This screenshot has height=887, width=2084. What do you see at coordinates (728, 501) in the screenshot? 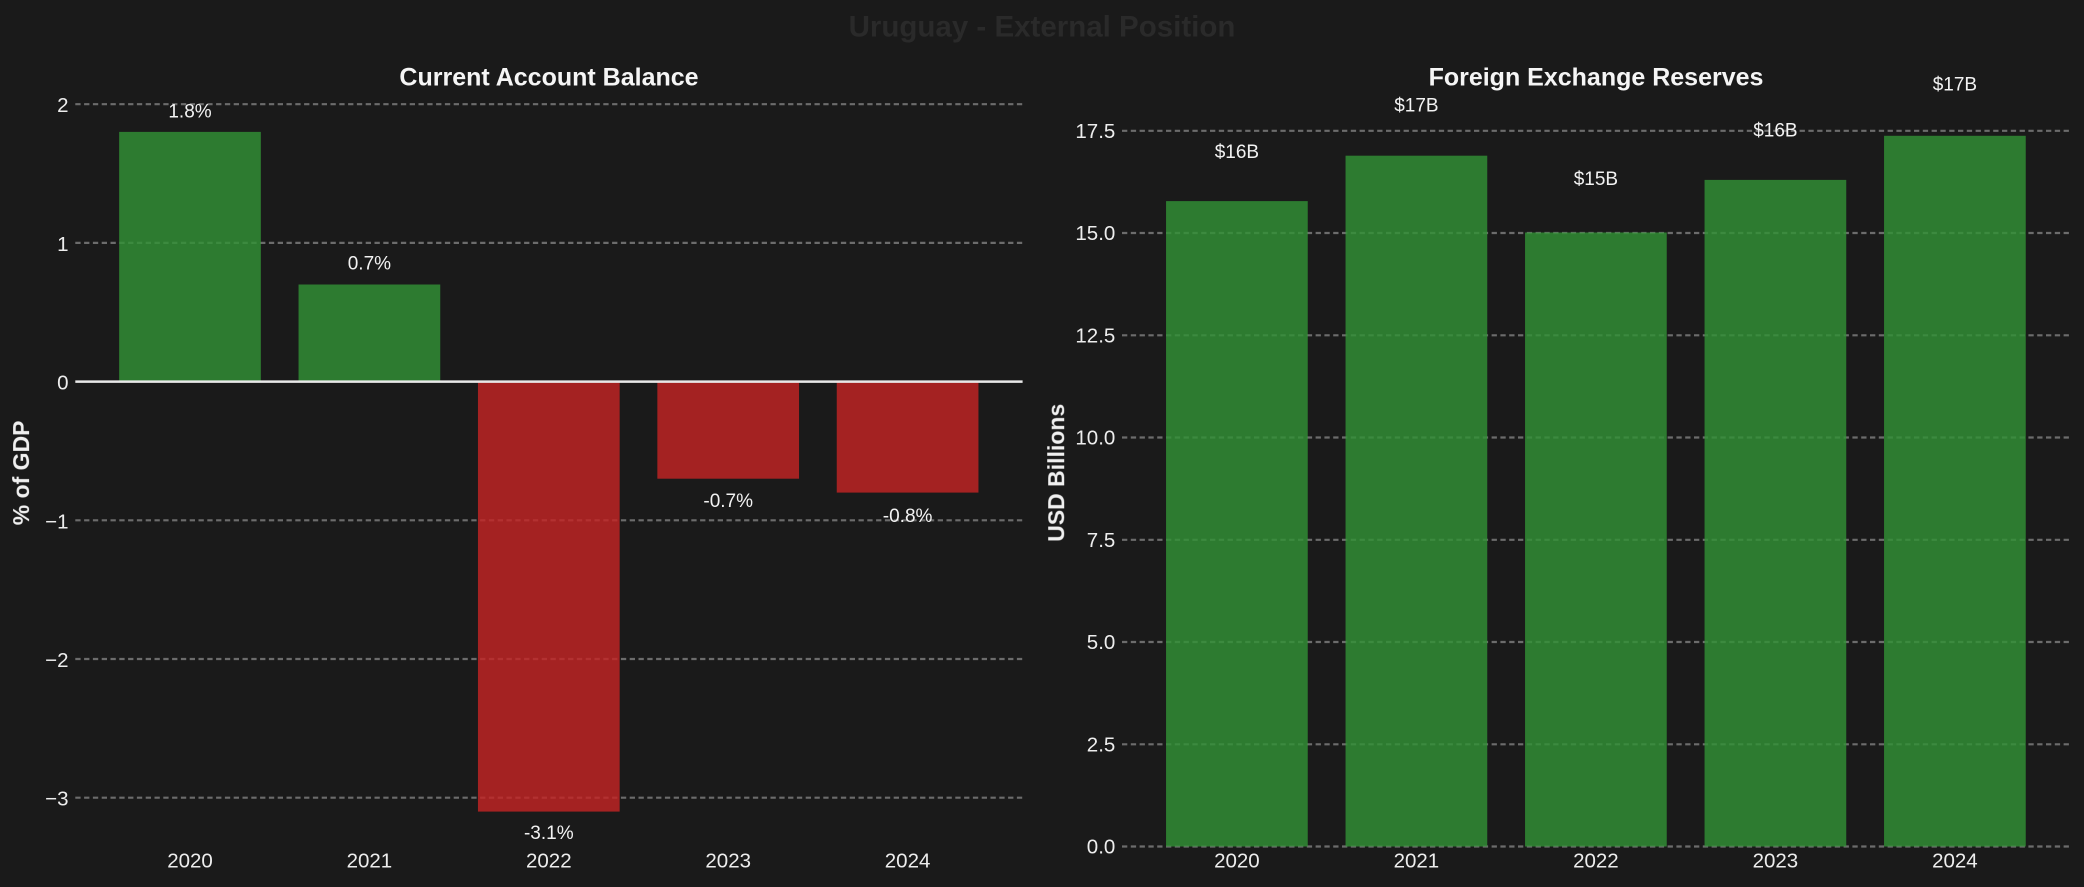
I see `svg-text: -0.7%` at bounding box center [728, 501].